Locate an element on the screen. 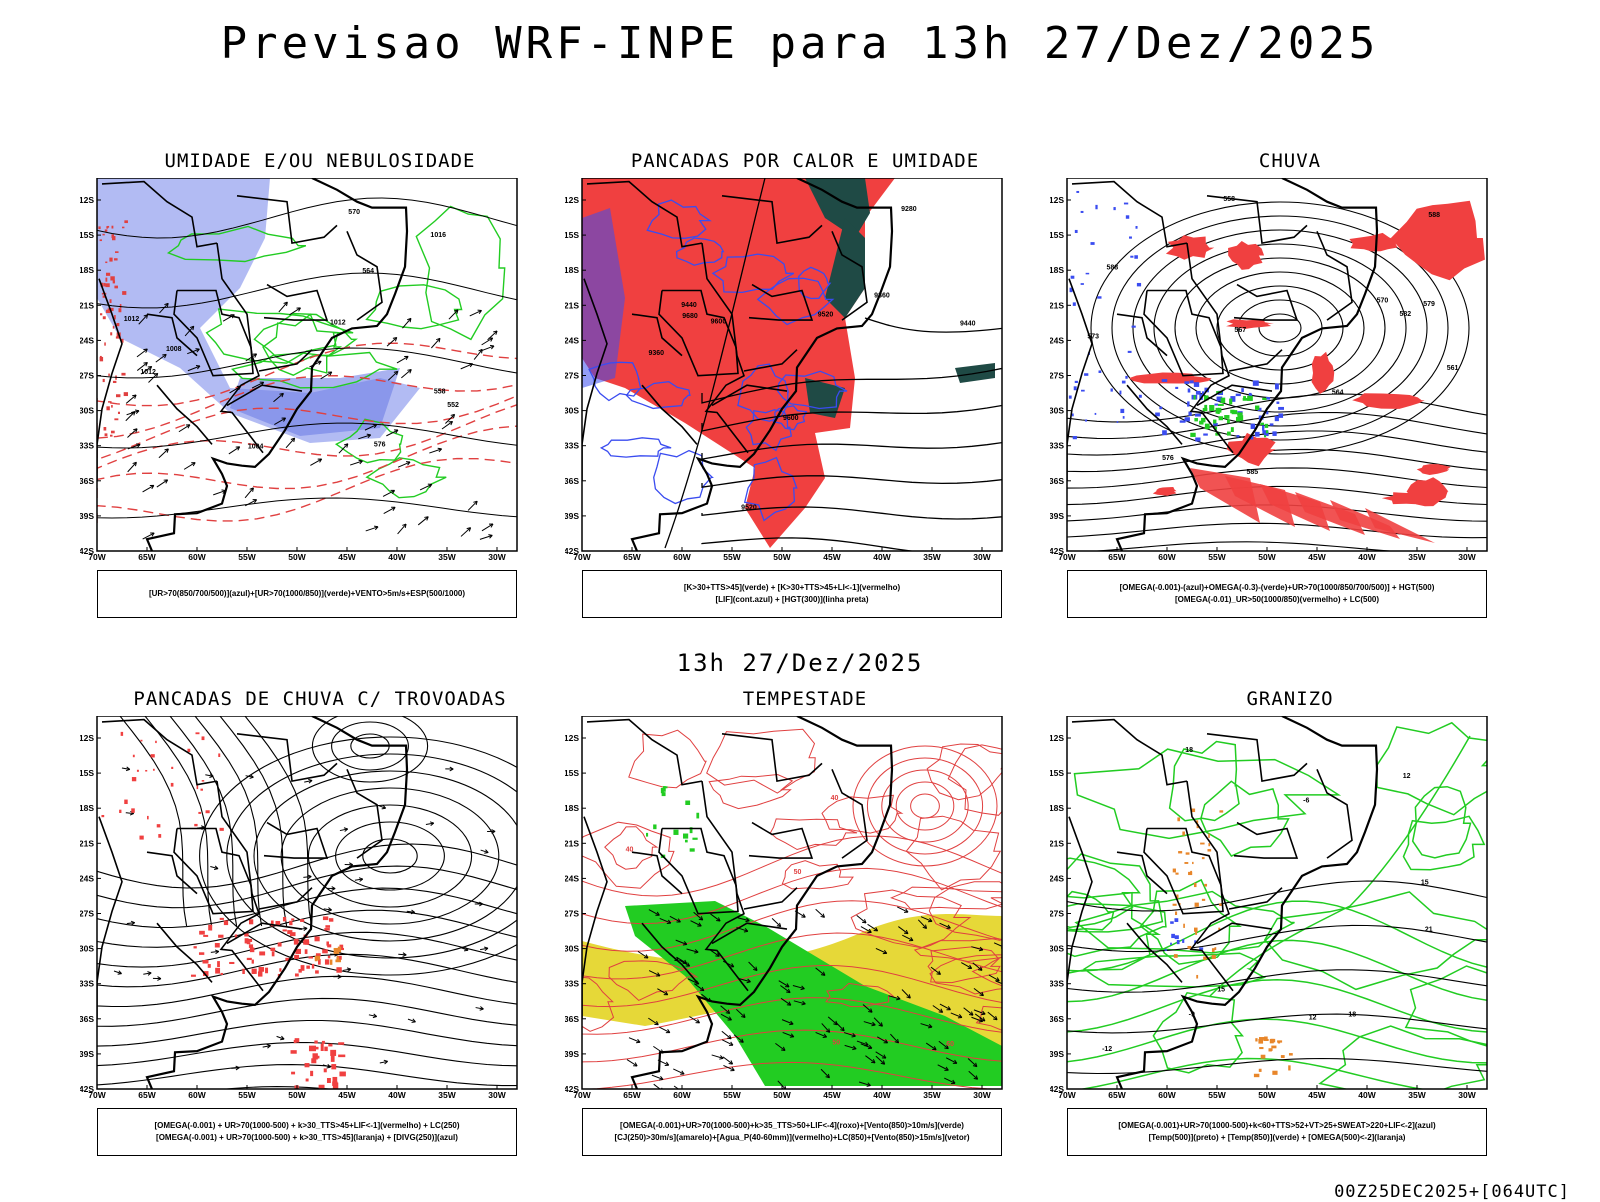  lat-tick-label: 18S is located at coordinates (572, 808).